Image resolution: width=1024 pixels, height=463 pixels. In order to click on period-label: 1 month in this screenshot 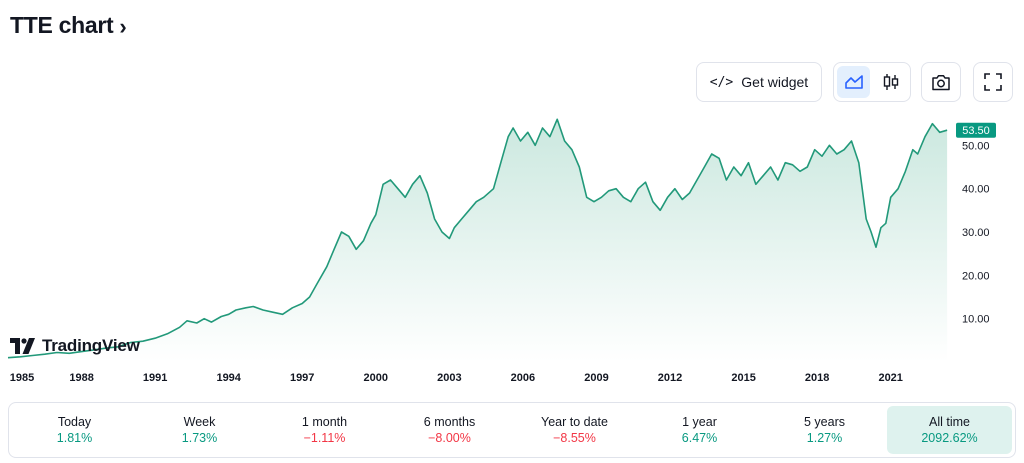, I will do `click(324, 422)`.